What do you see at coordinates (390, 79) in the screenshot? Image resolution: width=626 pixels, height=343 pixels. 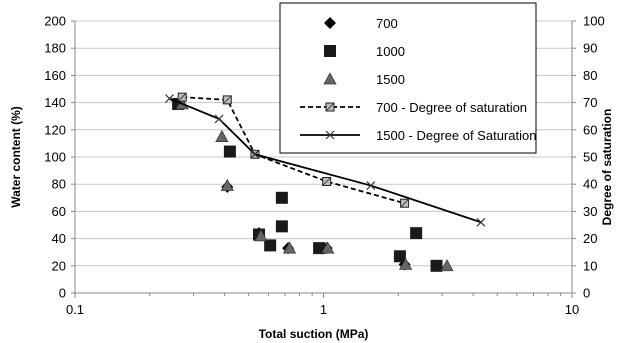 I see `legend-label: 1500` at bounding box center [390, 79].